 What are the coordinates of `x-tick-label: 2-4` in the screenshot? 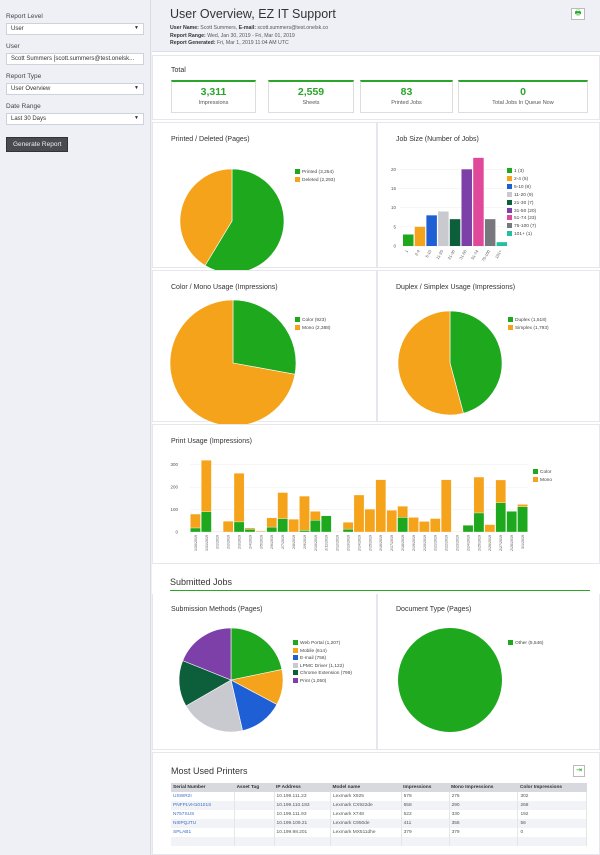 It's located at (418, 252).